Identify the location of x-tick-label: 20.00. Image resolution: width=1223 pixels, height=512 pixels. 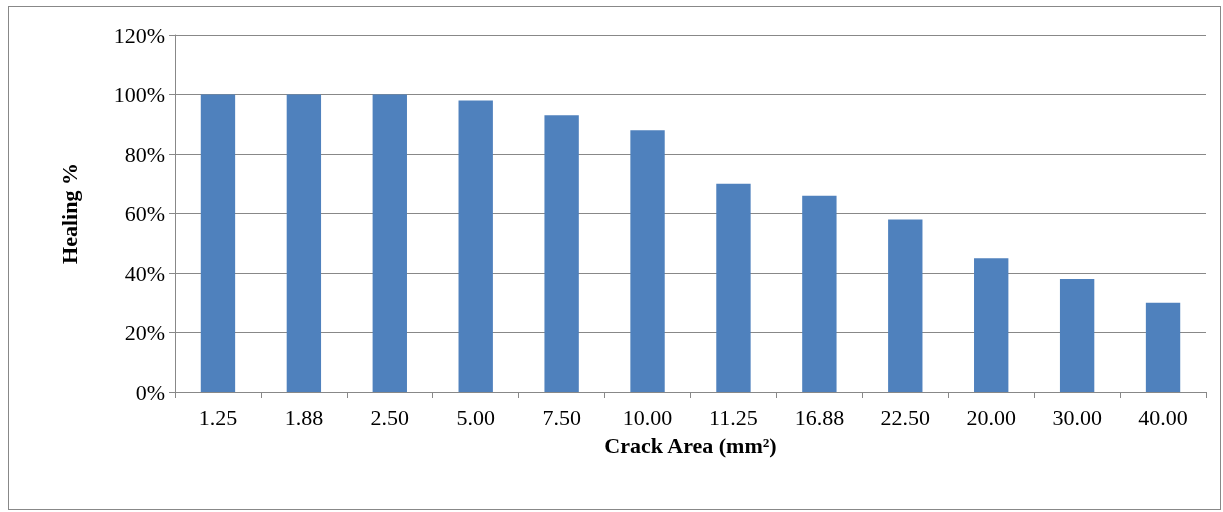
(991, 417).